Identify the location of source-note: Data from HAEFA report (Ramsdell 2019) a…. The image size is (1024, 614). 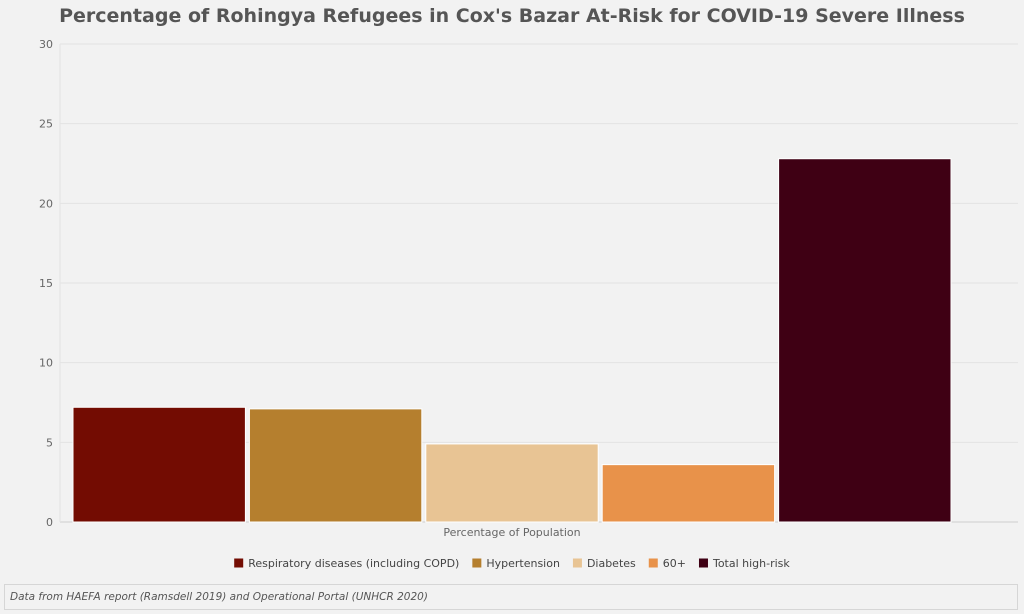
(511, 597).